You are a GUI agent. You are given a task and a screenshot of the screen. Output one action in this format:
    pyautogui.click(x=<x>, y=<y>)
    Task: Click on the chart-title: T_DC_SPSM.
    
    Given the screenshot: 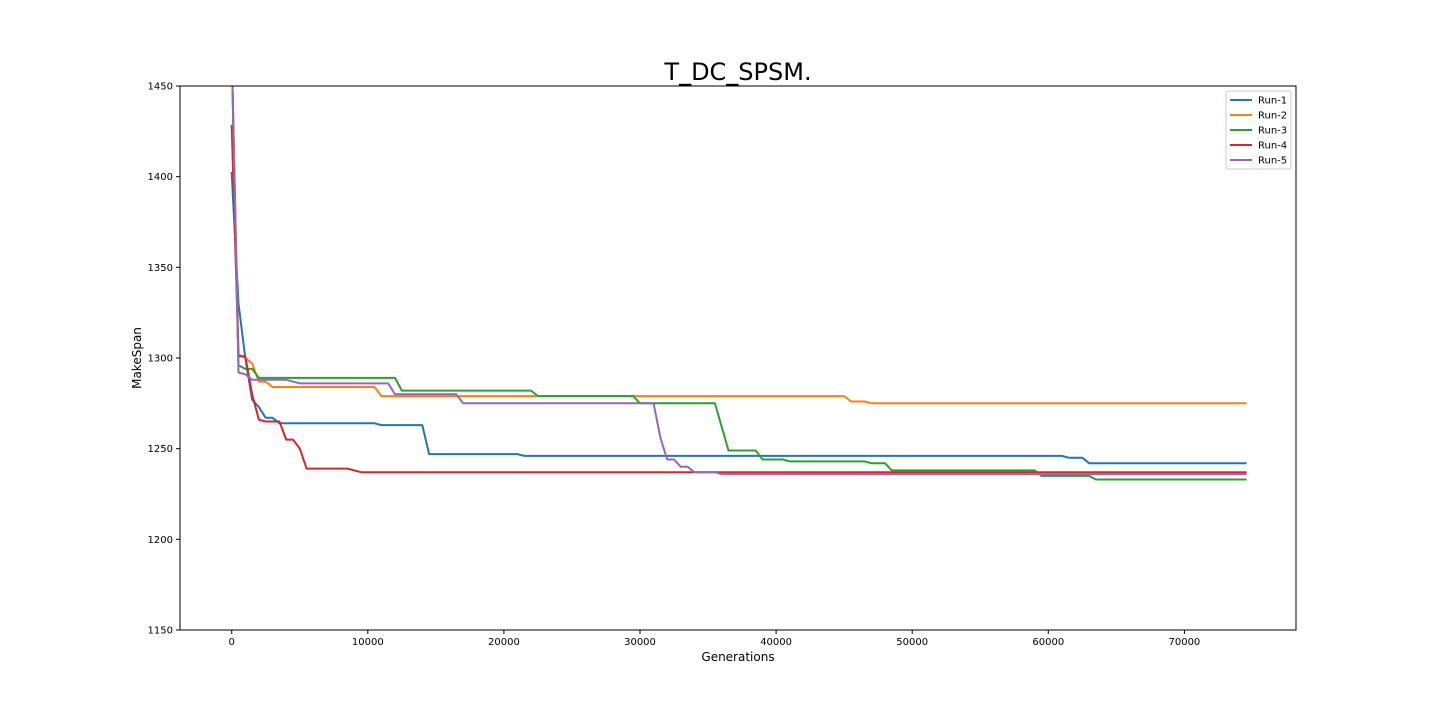 What is the action you would take?
    pyautogui.click(x=737, y=72)
    